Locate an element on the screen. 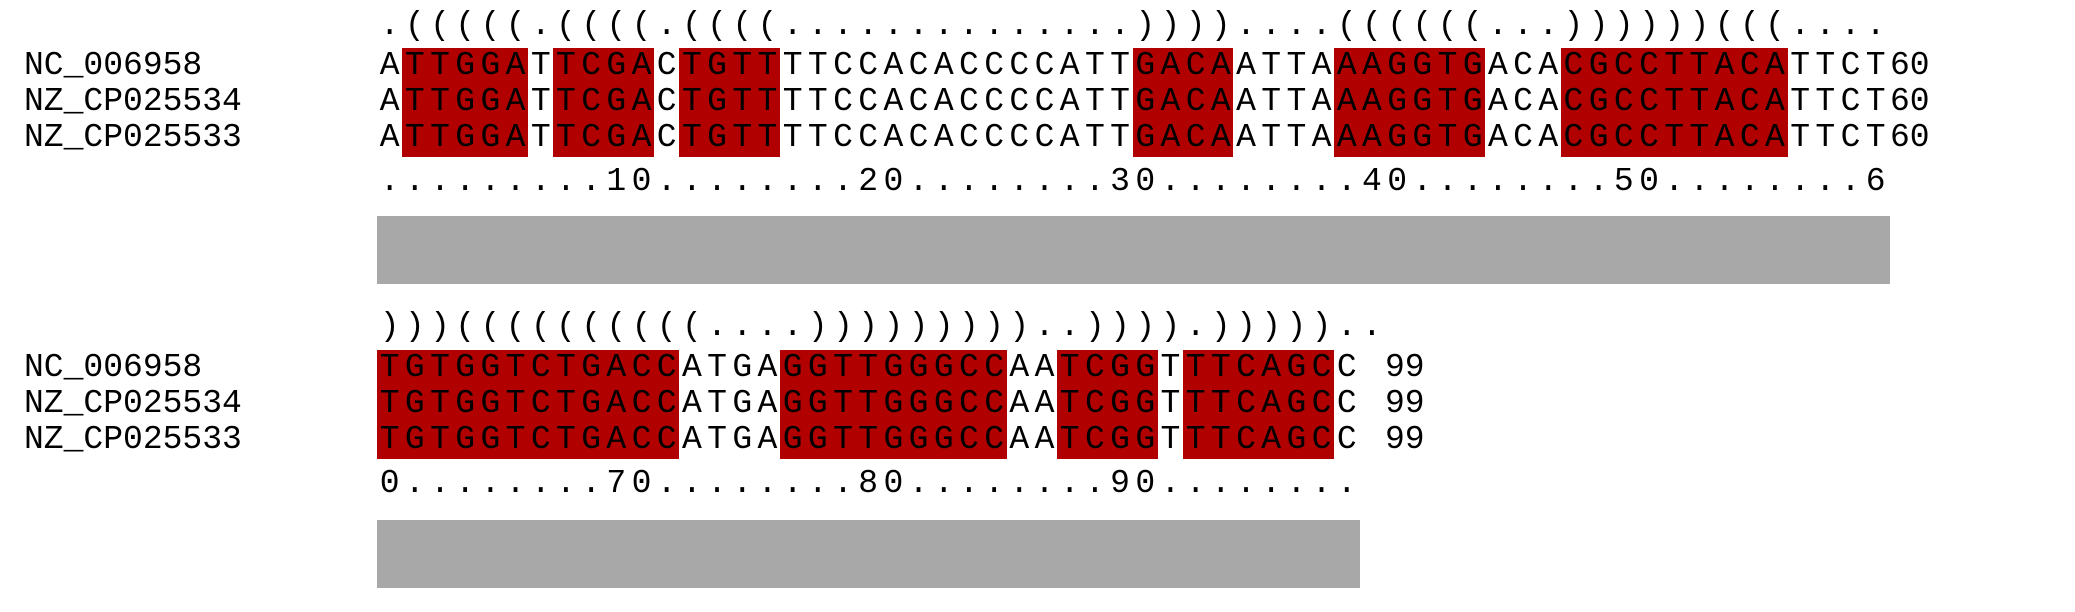 This screenshot has height=612, width=2075. sequence-position-count: 60 is located at coordinates (1910, 137).